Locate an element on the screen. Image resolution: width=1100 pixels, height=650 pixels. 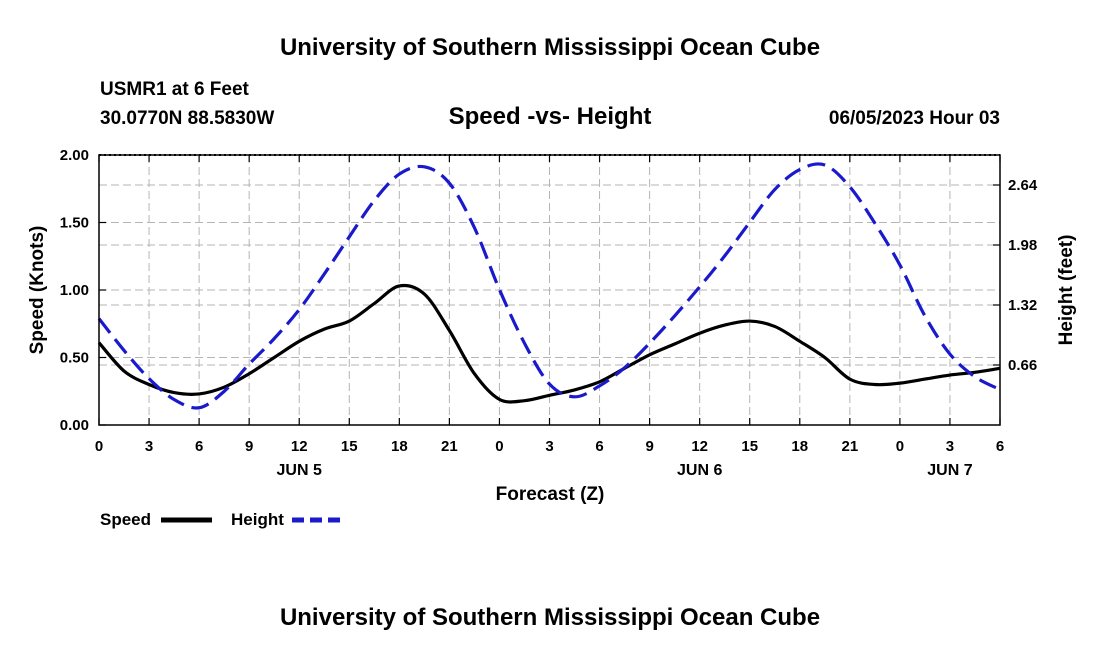
datetime-label: 06/05/2023 Hour 03 is located at coordinates (914, 118).